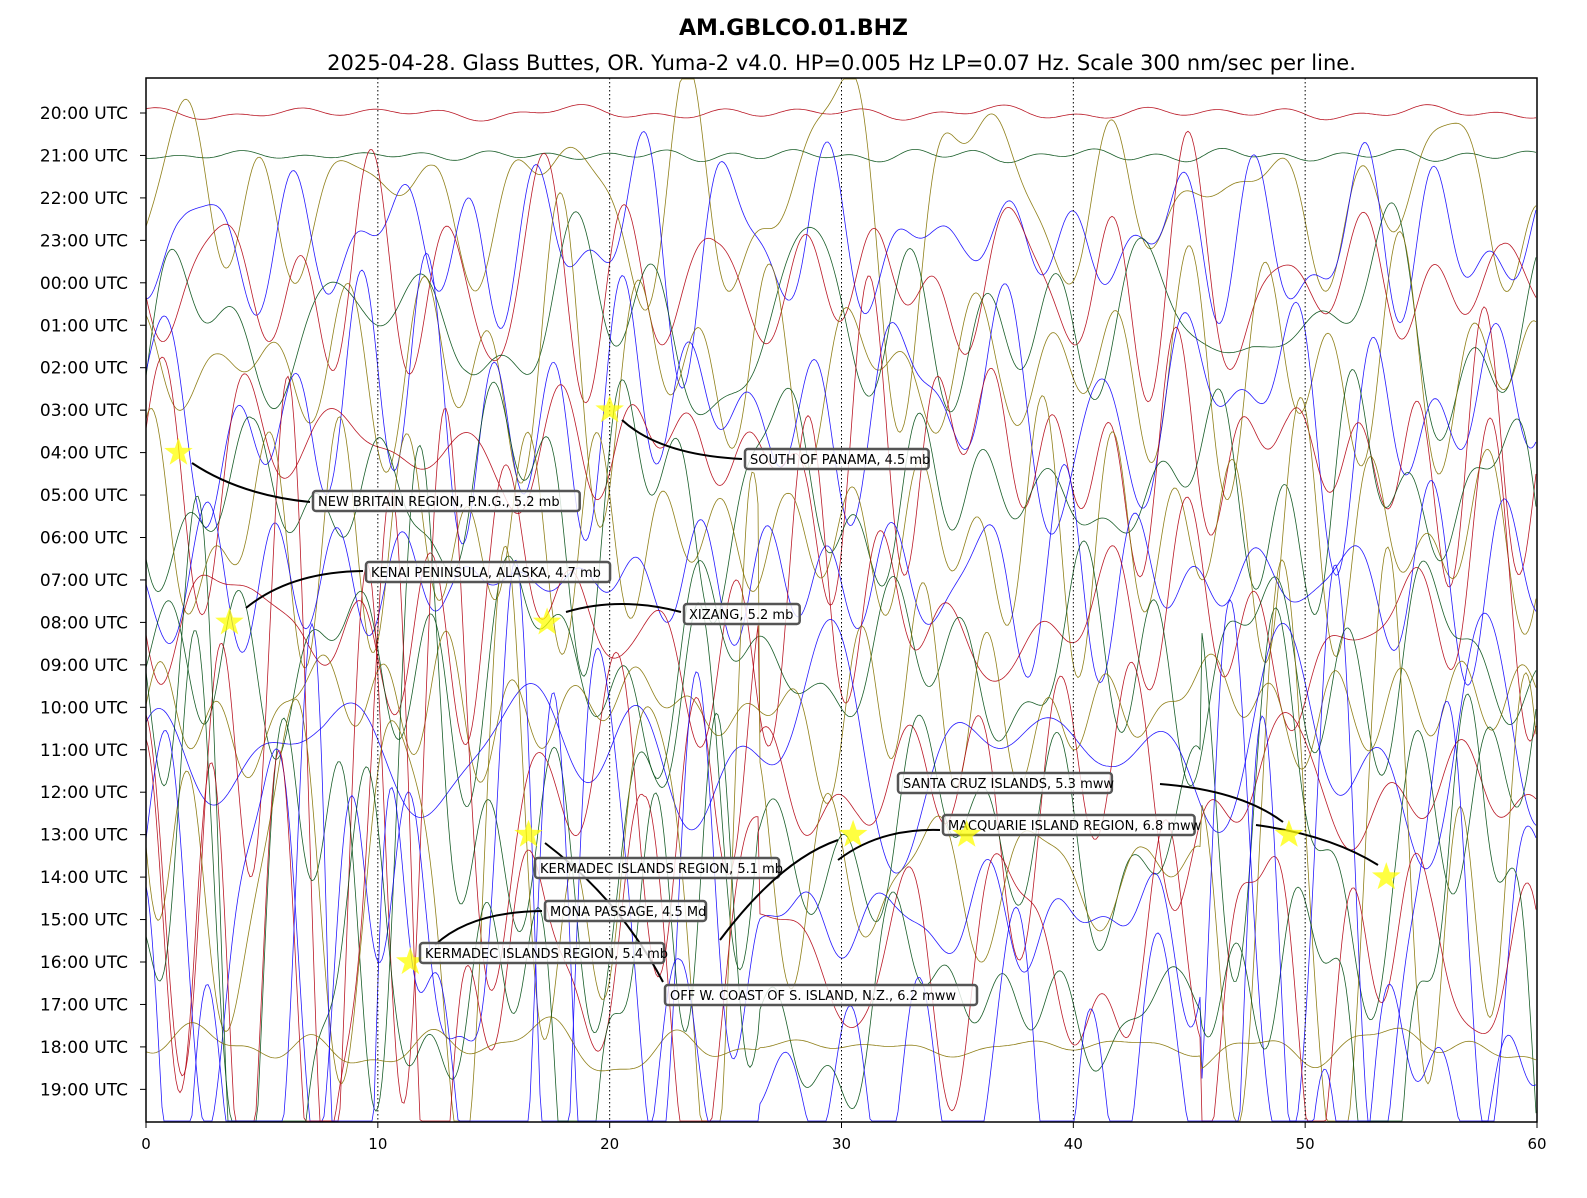 This screenshot has width=1587, height=1198. Describe the element at coordinates (84, 411) in the screenshot. I see `y-tick-label: 03:00 UTC` at that location.